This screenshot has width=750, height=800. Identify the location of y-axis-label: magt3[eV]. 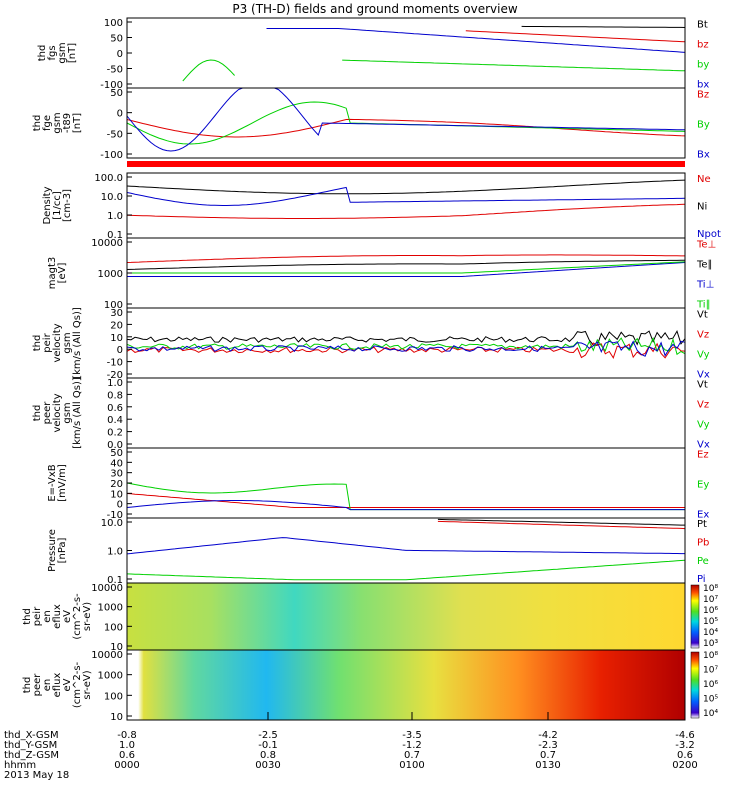
(57, 273).